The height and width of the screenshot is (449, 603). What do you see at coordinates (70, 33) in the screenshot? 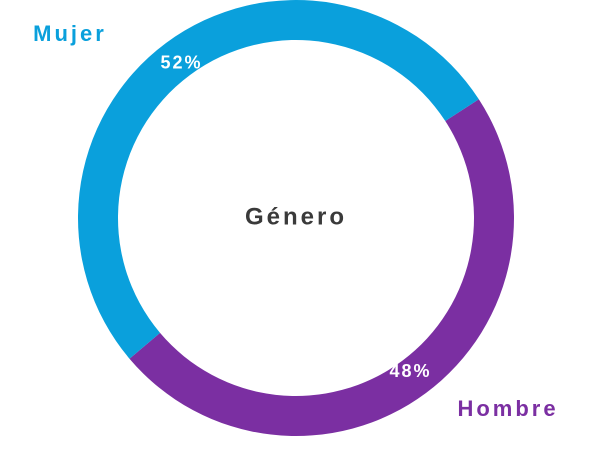
I see `category-label: Mujer` at bounding box center [70, 33].